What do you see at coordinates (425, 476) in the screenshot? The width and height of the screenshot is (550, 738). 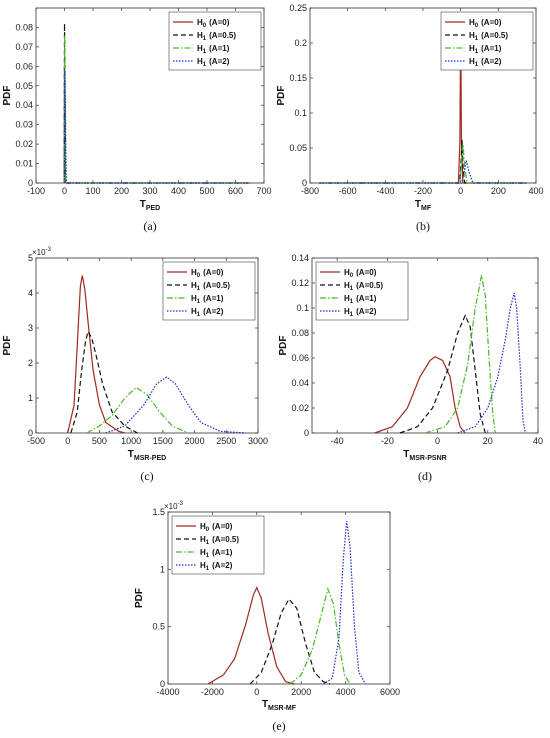 I see `panel-caption: (d)` at bounding box center [425, 476].